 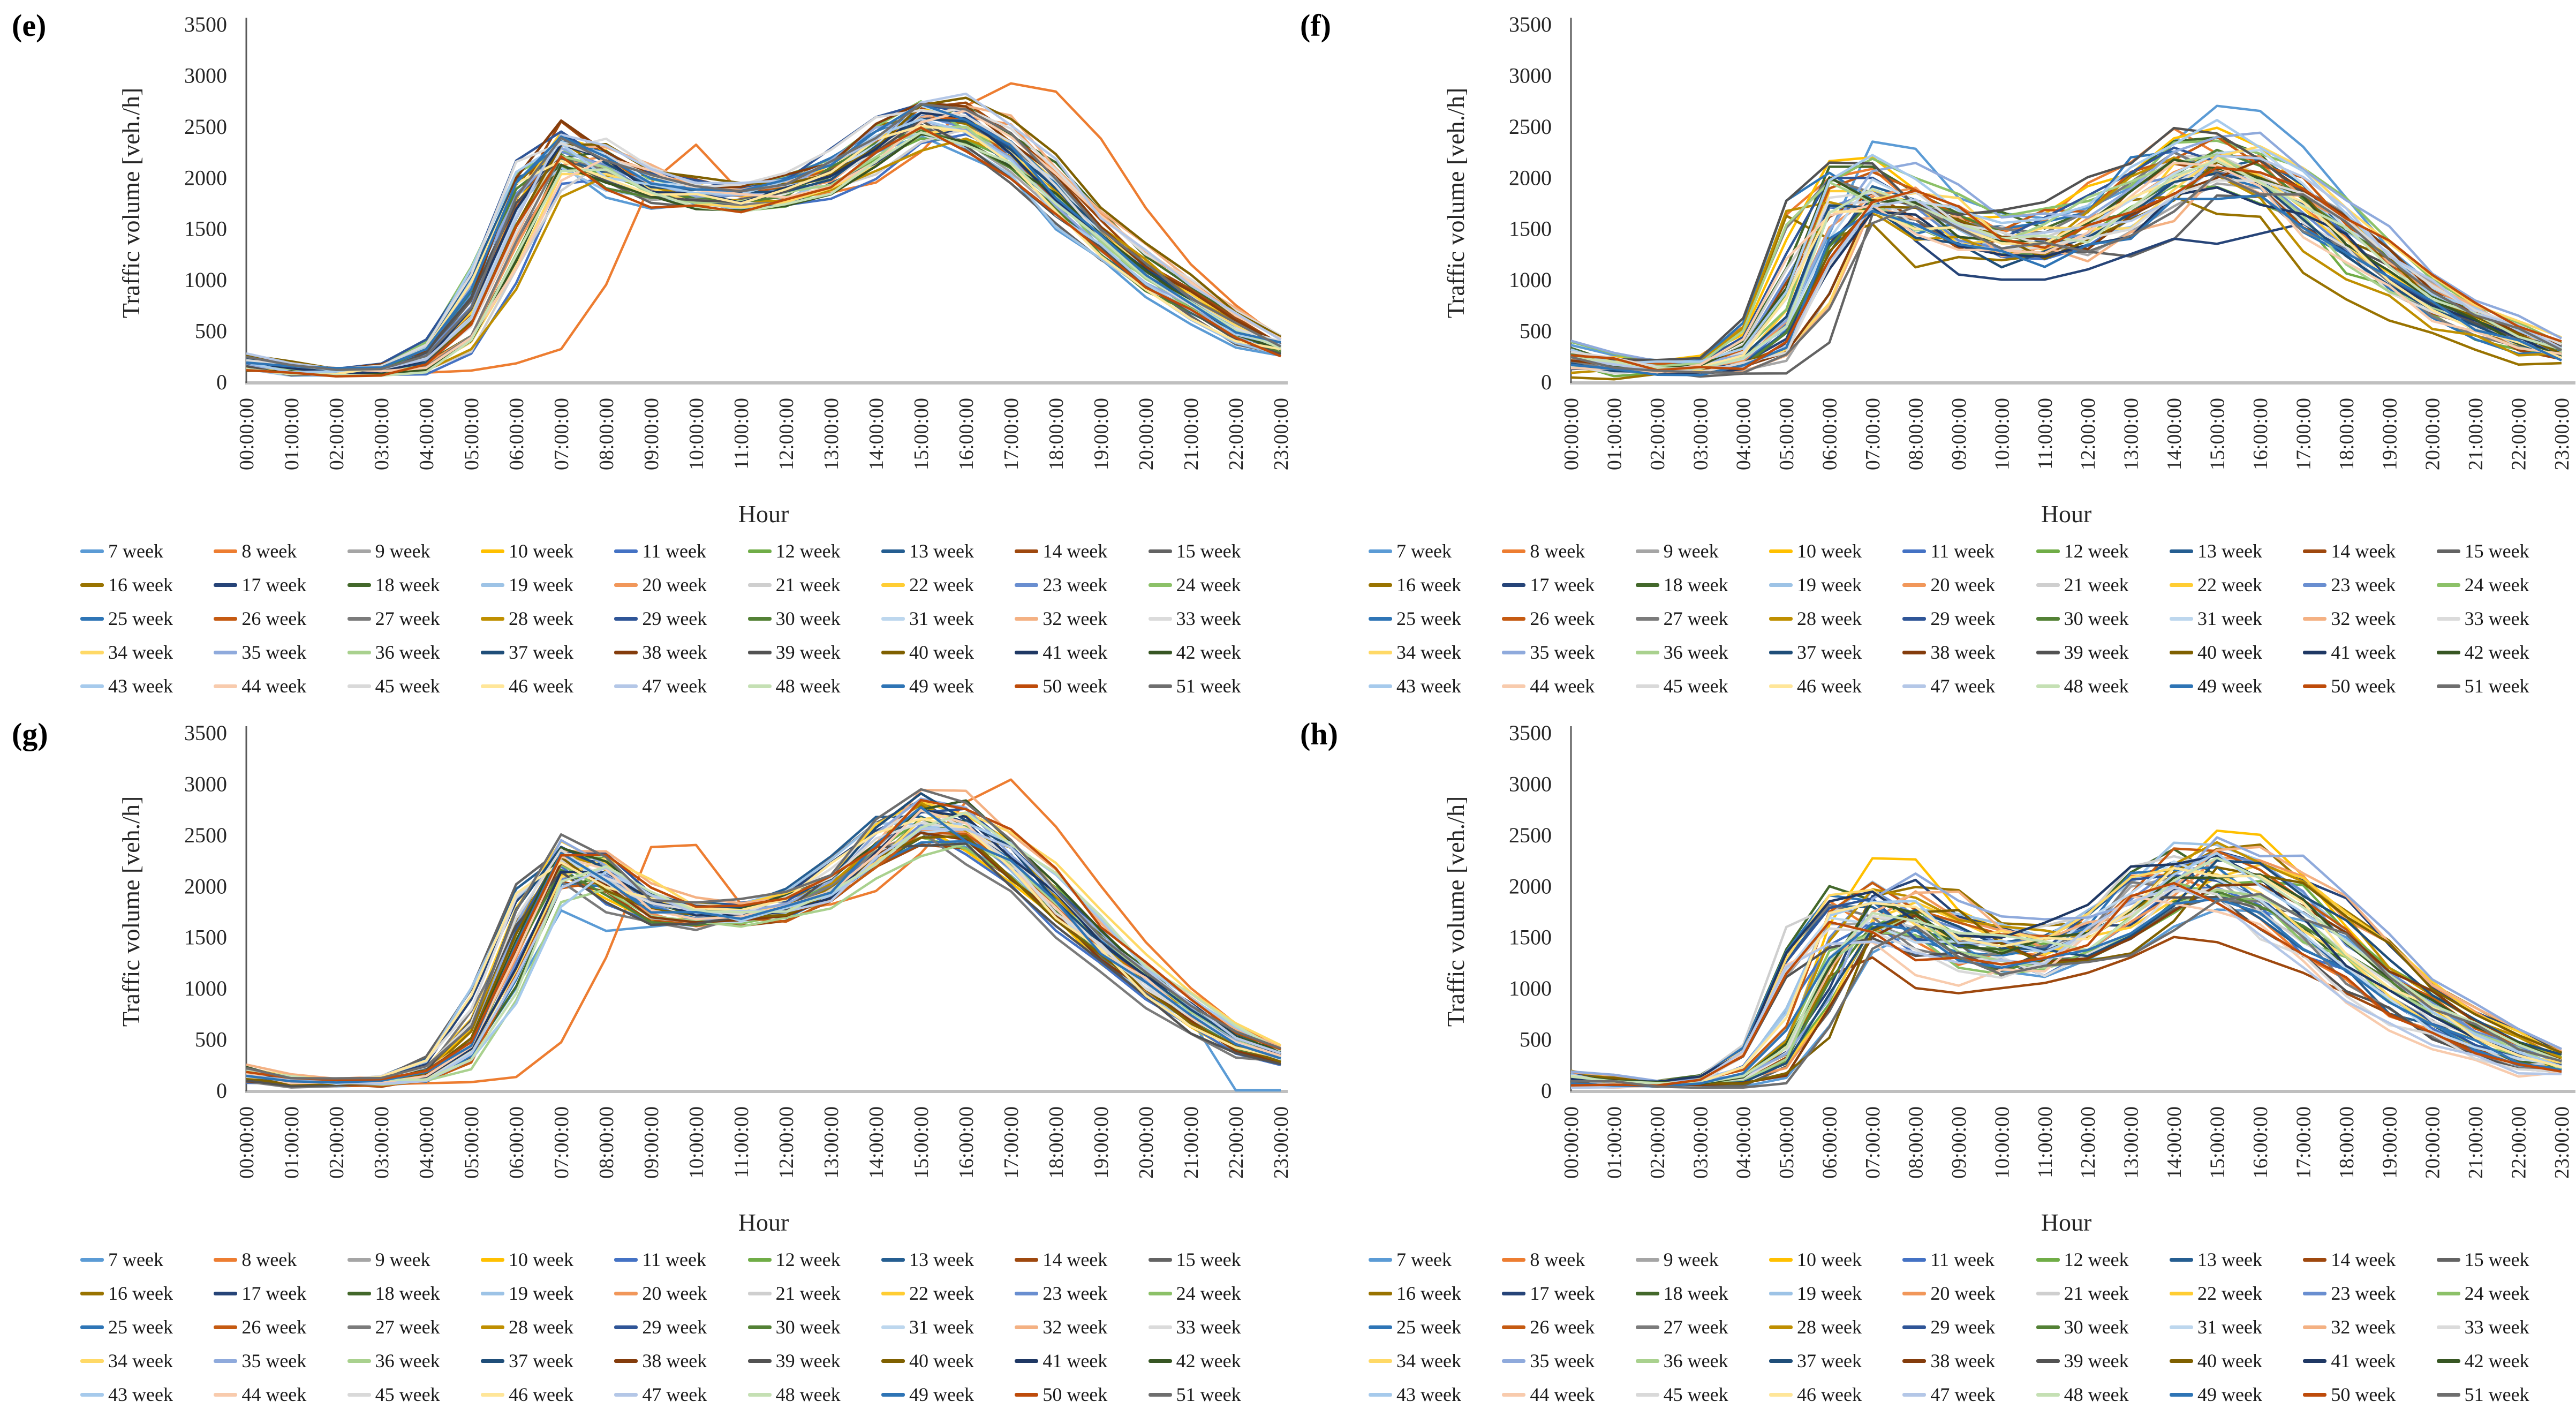 I want to click on panel-label: (g), so click(x=30, y=734).